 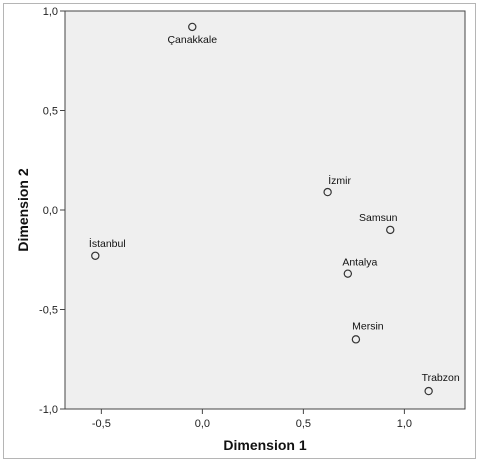 I want to click on y-tick-label: 0,5, so click(x=50, y=112).